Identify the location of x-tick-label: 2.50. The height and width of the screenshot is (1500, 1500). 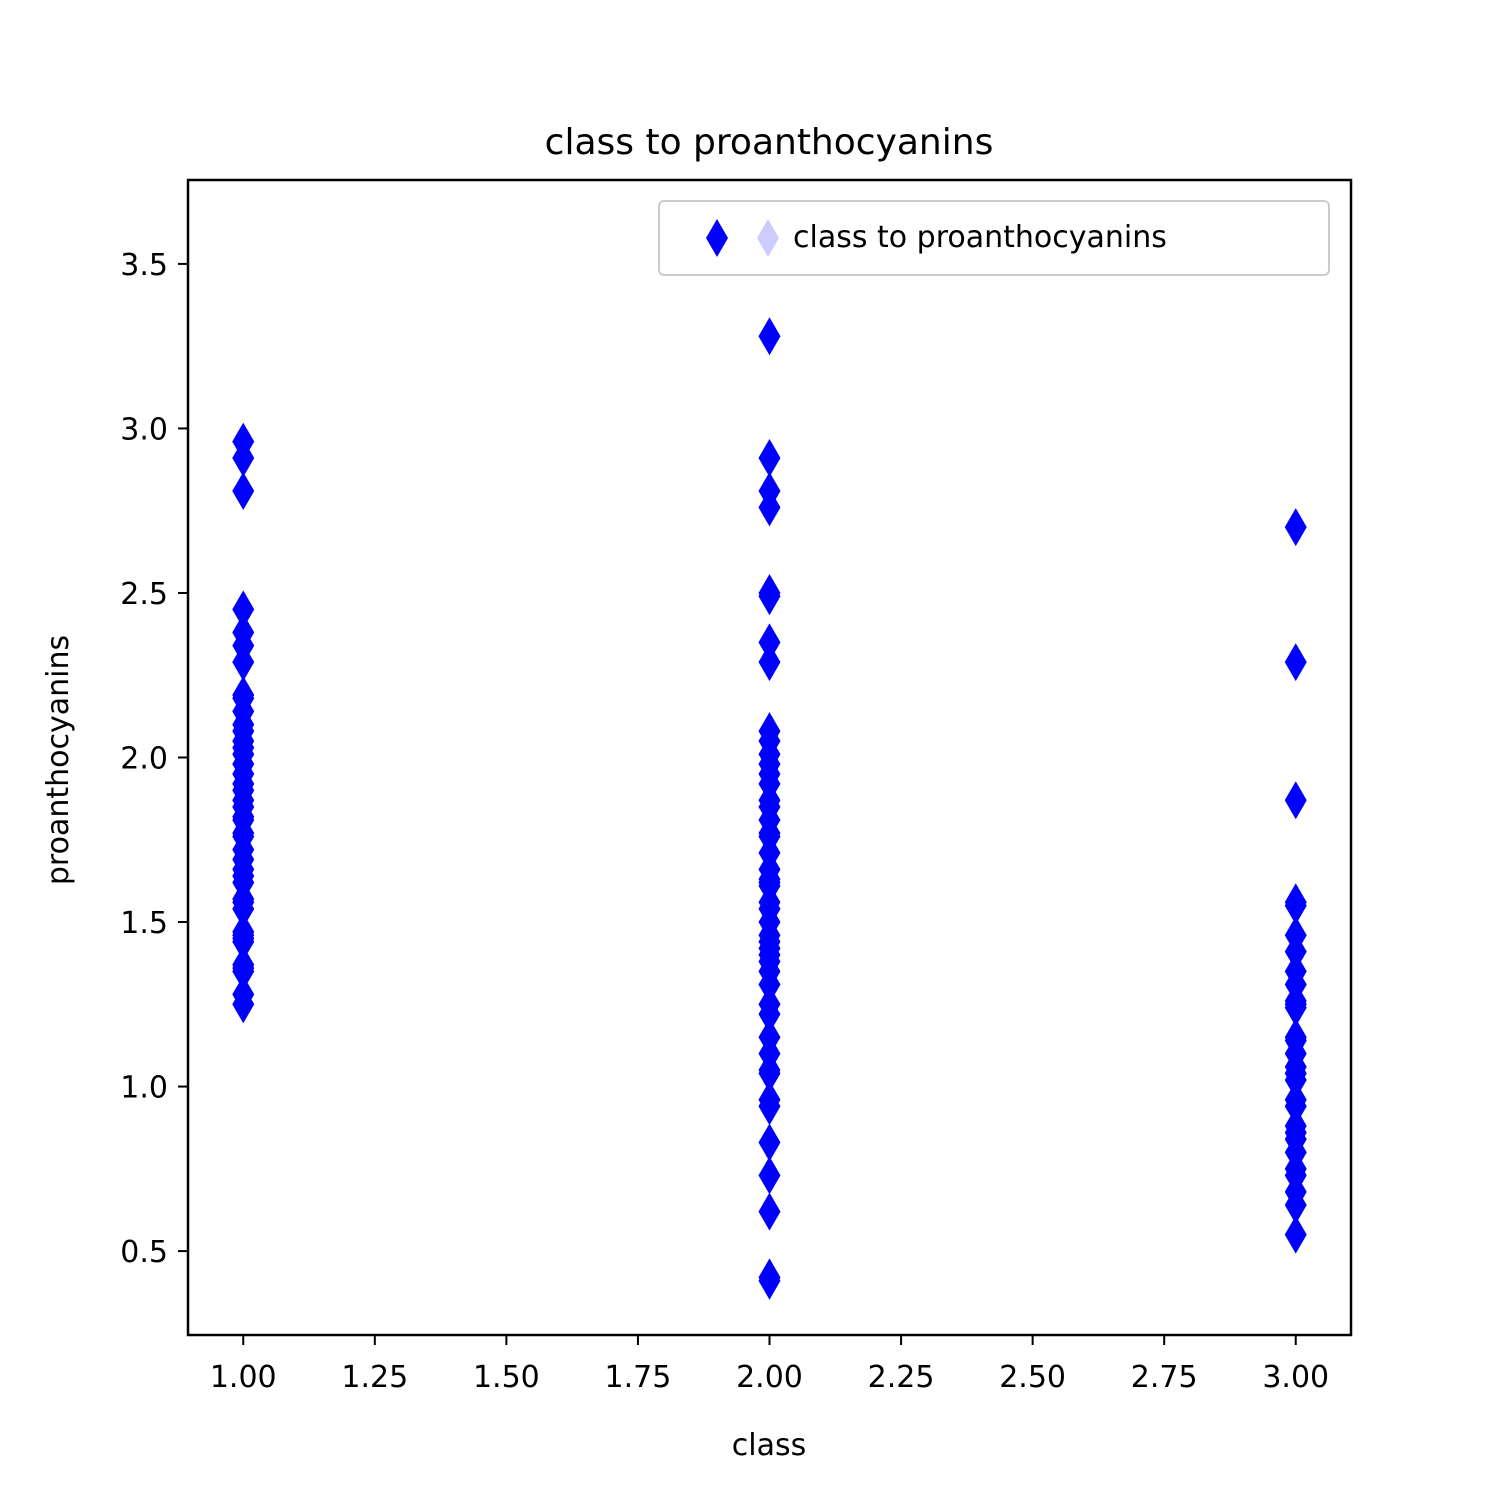
(1032, 1377).